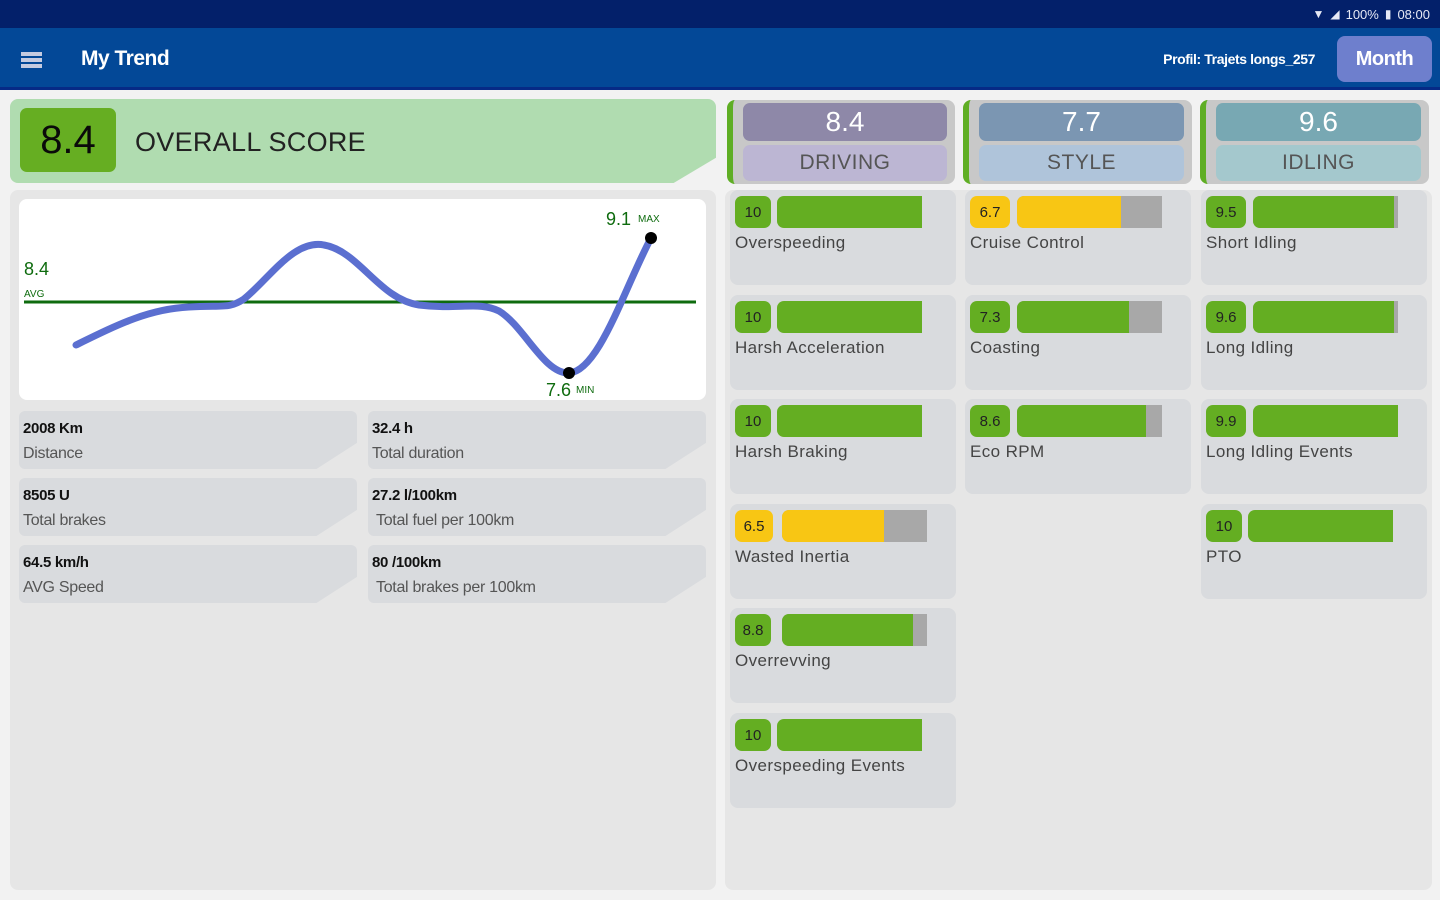  What do you see at coordinates (1226, 317) in the screenshot?
I see `metric-score-badge: 9.6` at bounding box center [1226, 317].